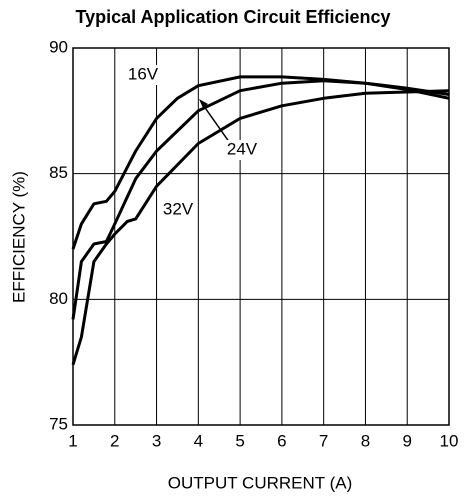 Image resolution: width=464 pixels, height=499 pixels. I want to click on x-tick-label: 2, so click(114, 440).